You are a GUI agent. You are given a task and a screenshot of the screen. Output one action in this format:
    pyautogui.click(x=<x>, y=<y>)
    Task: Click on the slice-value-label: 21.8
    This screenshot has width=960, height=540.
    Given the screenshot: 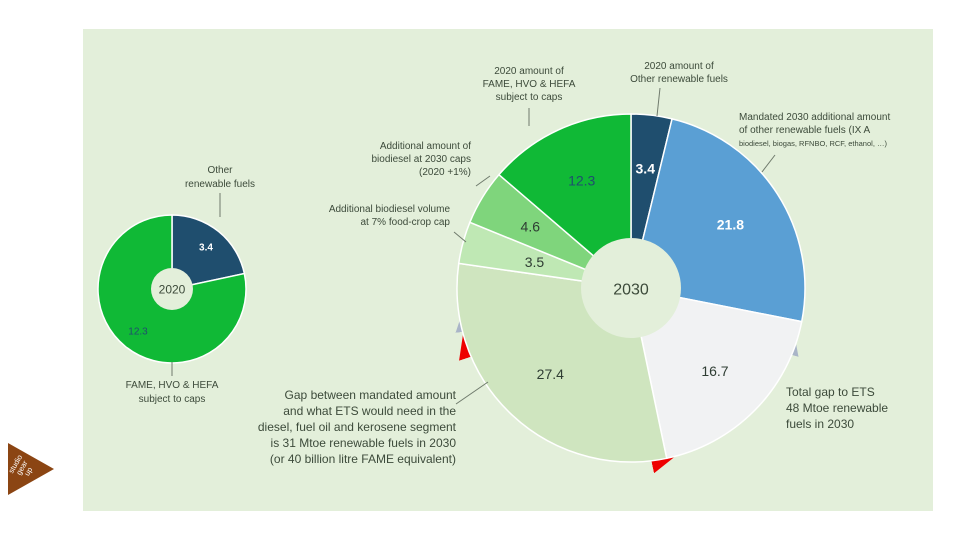 What is the action you would take?
    pyautogui.click(x=730, y=224)
    